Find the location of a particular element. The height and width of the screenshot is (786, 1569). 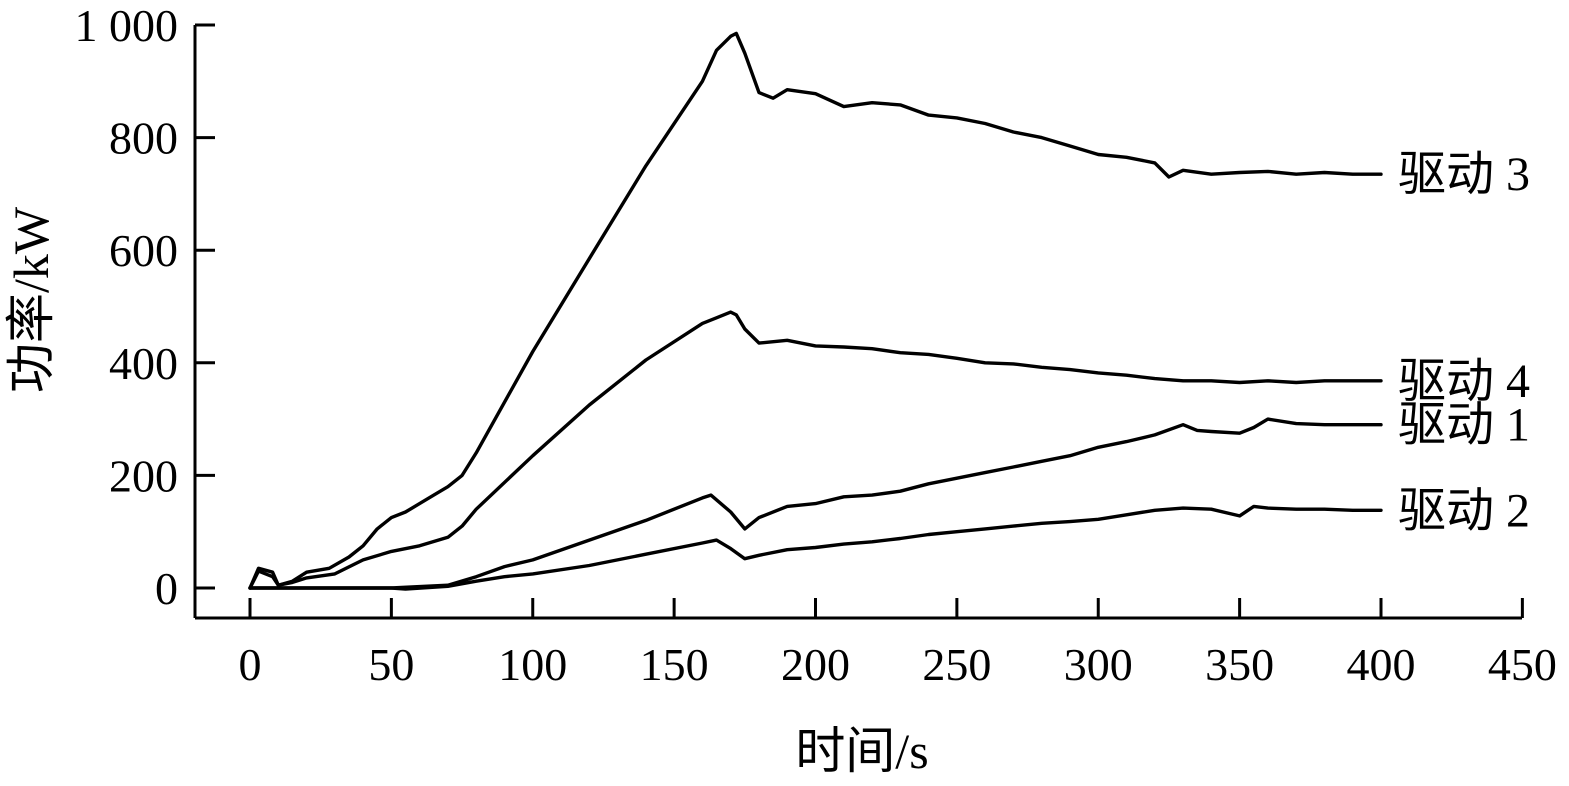

y-tick-label: 200 is located at coordinates (143, 475).